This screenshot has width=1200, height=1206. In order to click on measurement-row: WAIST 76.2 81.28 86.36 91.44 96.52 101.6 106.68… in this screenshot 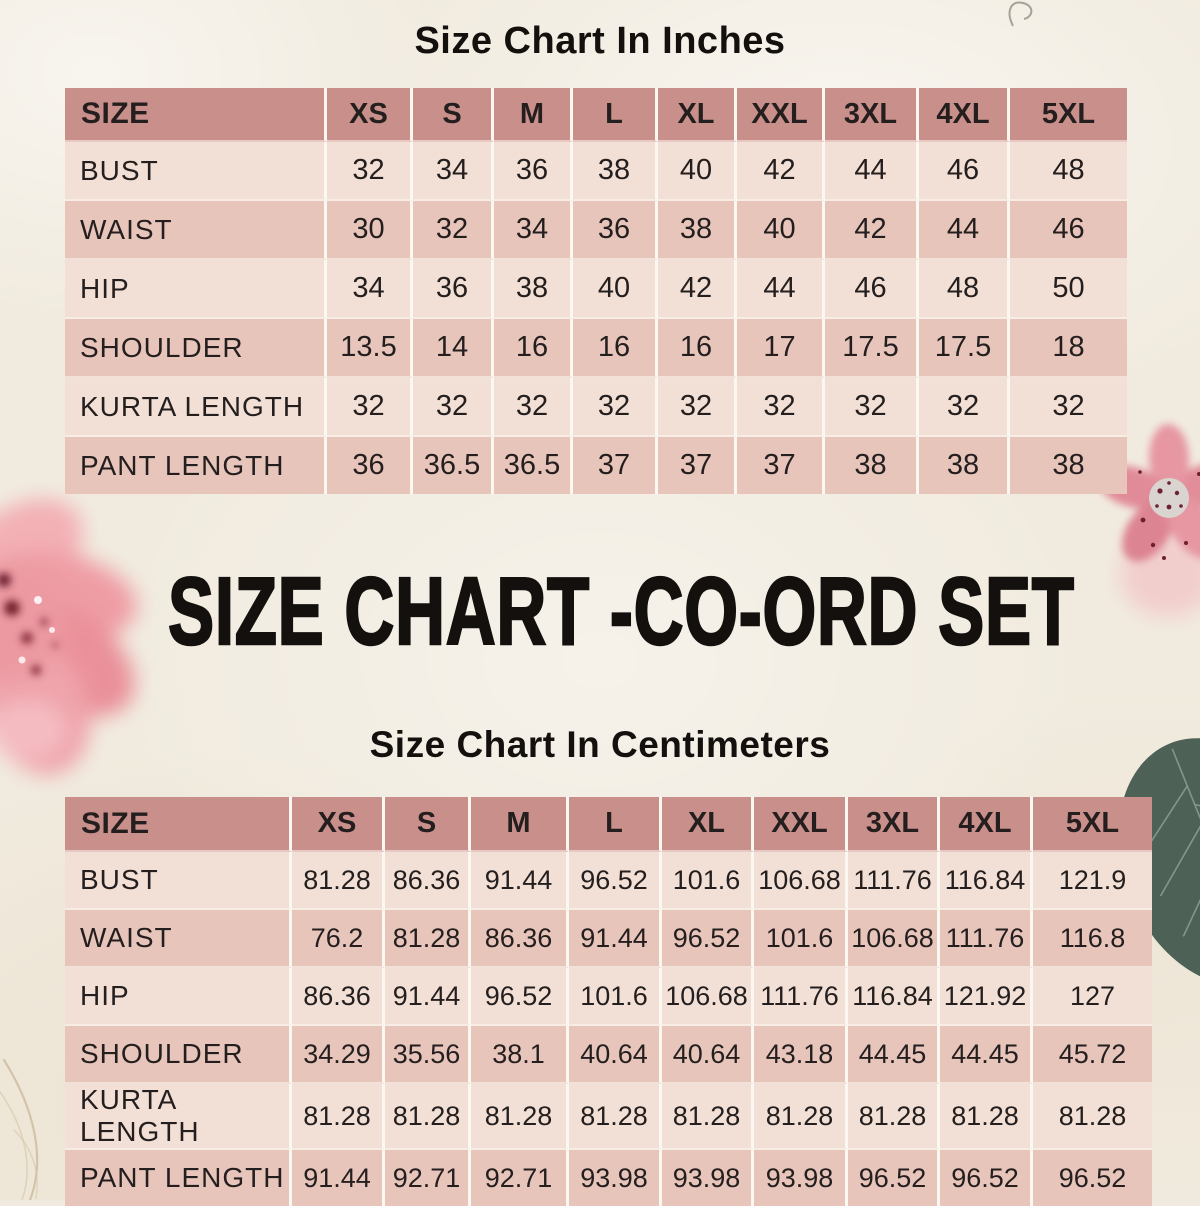, I will do `click(608, 939)`.